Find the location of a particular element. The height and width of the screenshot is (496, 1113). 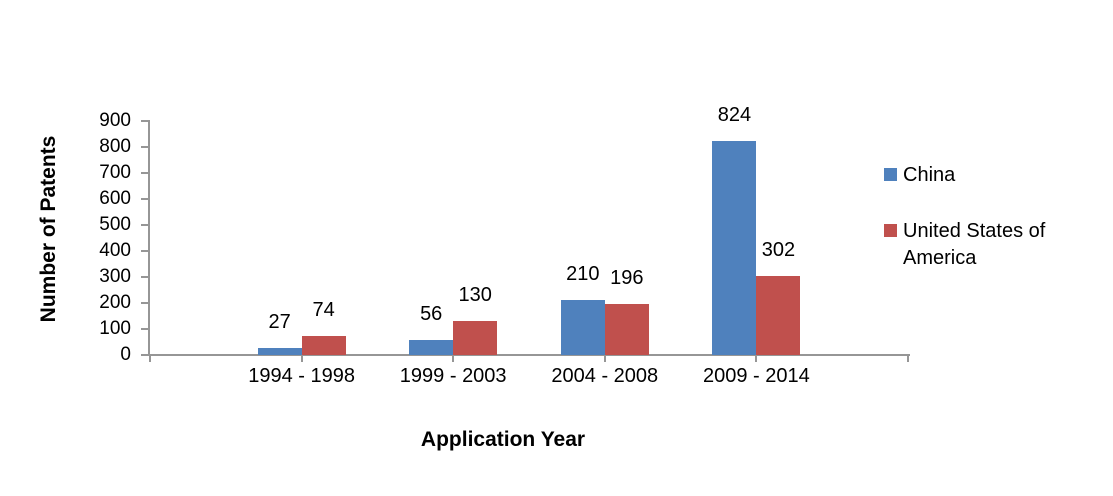

legend-swatch-china-icon is located at coordinates (890, 174).